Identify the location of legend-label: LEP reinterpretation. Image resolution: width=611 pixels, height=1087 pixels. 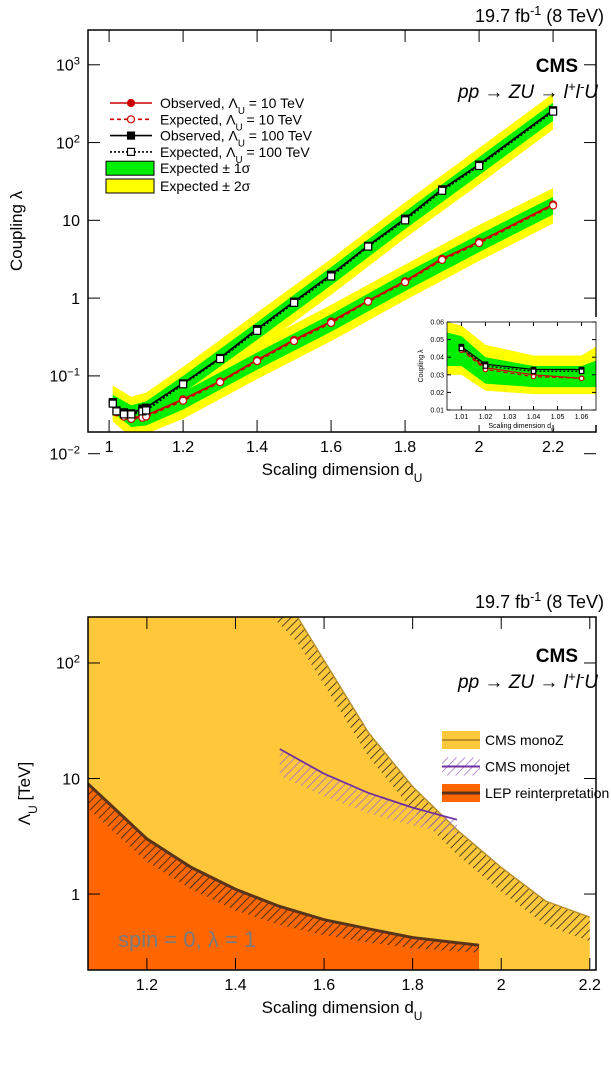
(547, 793).